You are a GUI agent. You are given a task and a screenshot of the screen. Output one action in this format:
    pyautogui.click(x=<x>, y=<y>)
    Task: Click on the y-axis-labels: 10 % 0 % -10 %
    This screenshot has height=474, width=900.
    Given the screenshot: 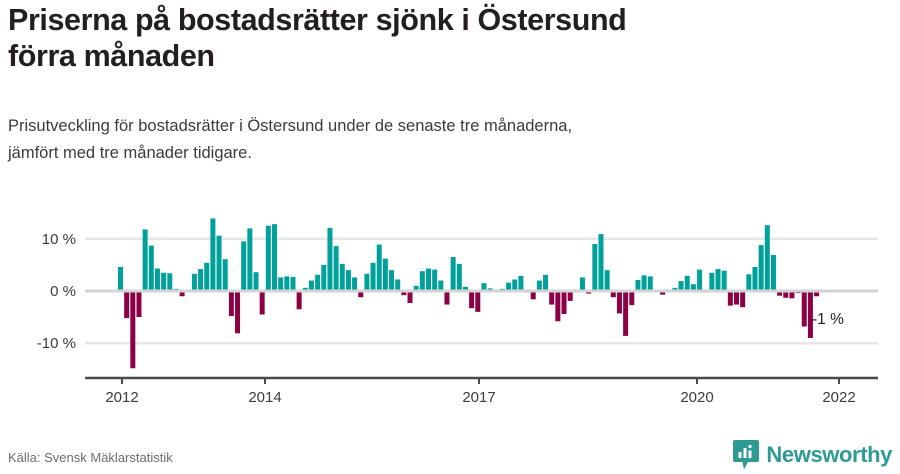 What is the action you would take?
    pyautogui.click(x=56, y=291)
    